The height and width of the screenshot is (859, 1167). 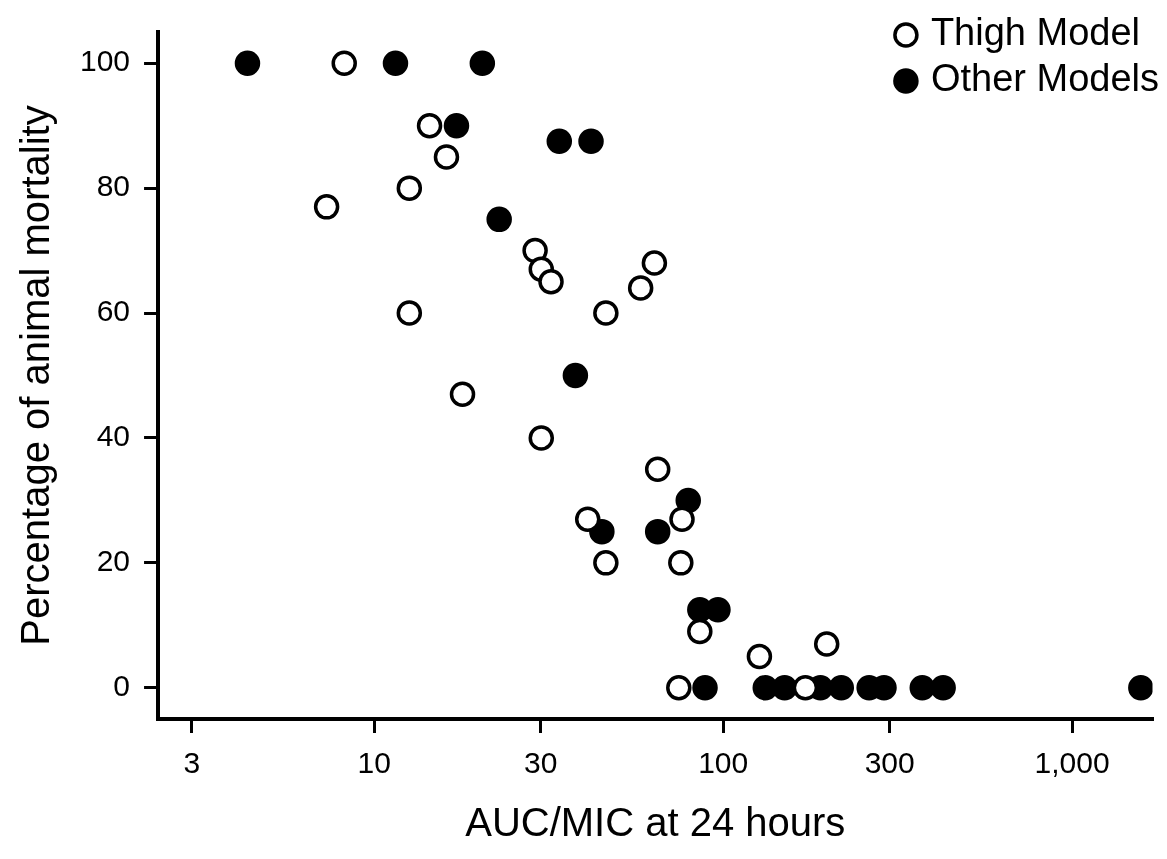 What do you see at coordinates (122, 686) in the screenshot?
I see `y-tick-label: 0` at bounding box center [122, 686].